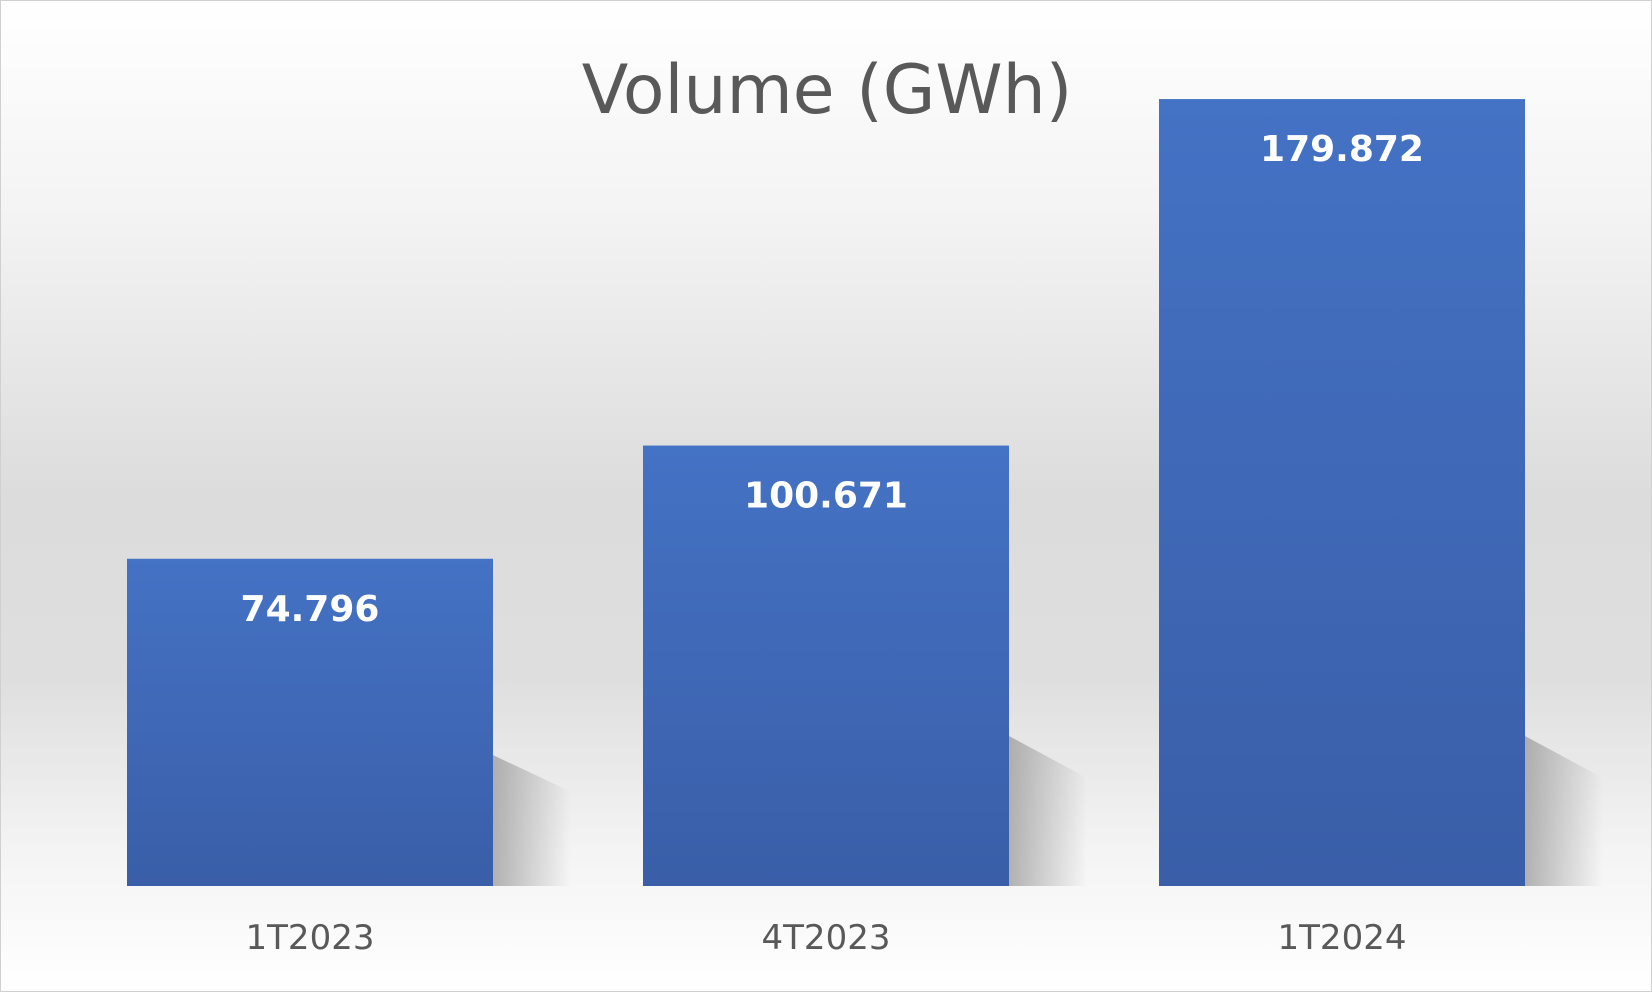  Describe the element at coordinates (827, 90) in the screenshot. I see `chart-title: Volume (GWh)` at that location.